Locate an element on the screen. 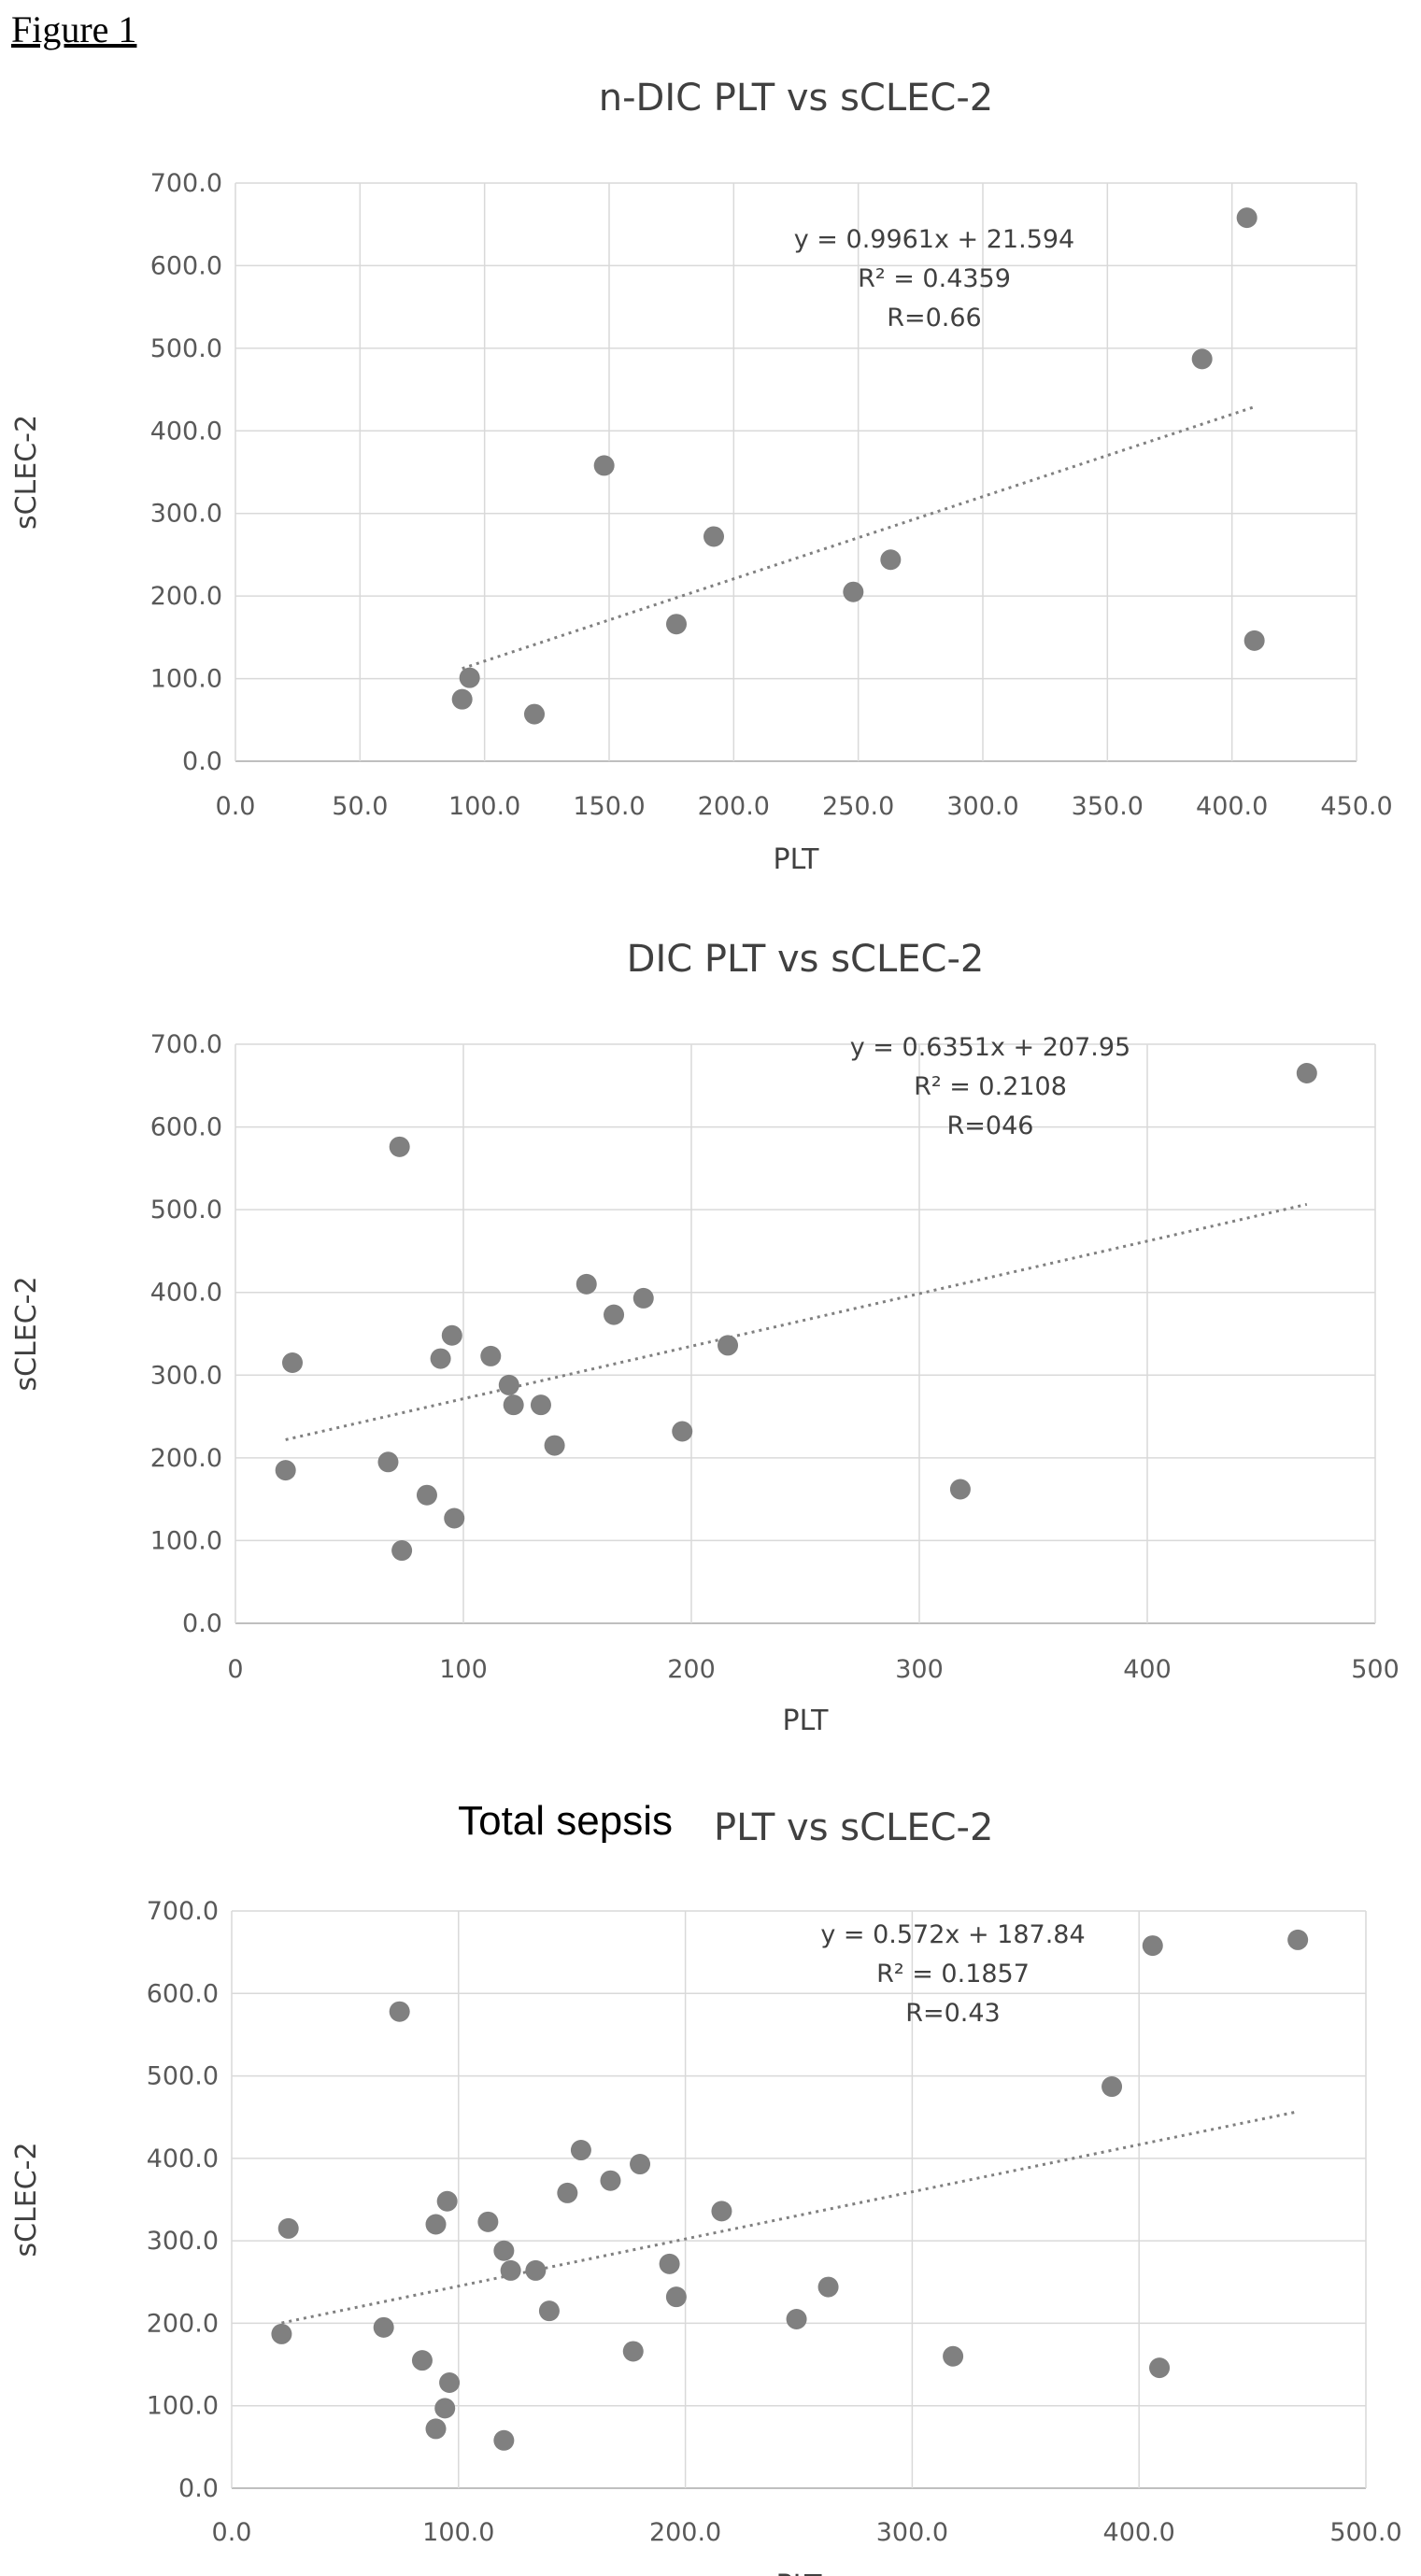  x-tick-label: 200 is located at coordinates (691, 1669).